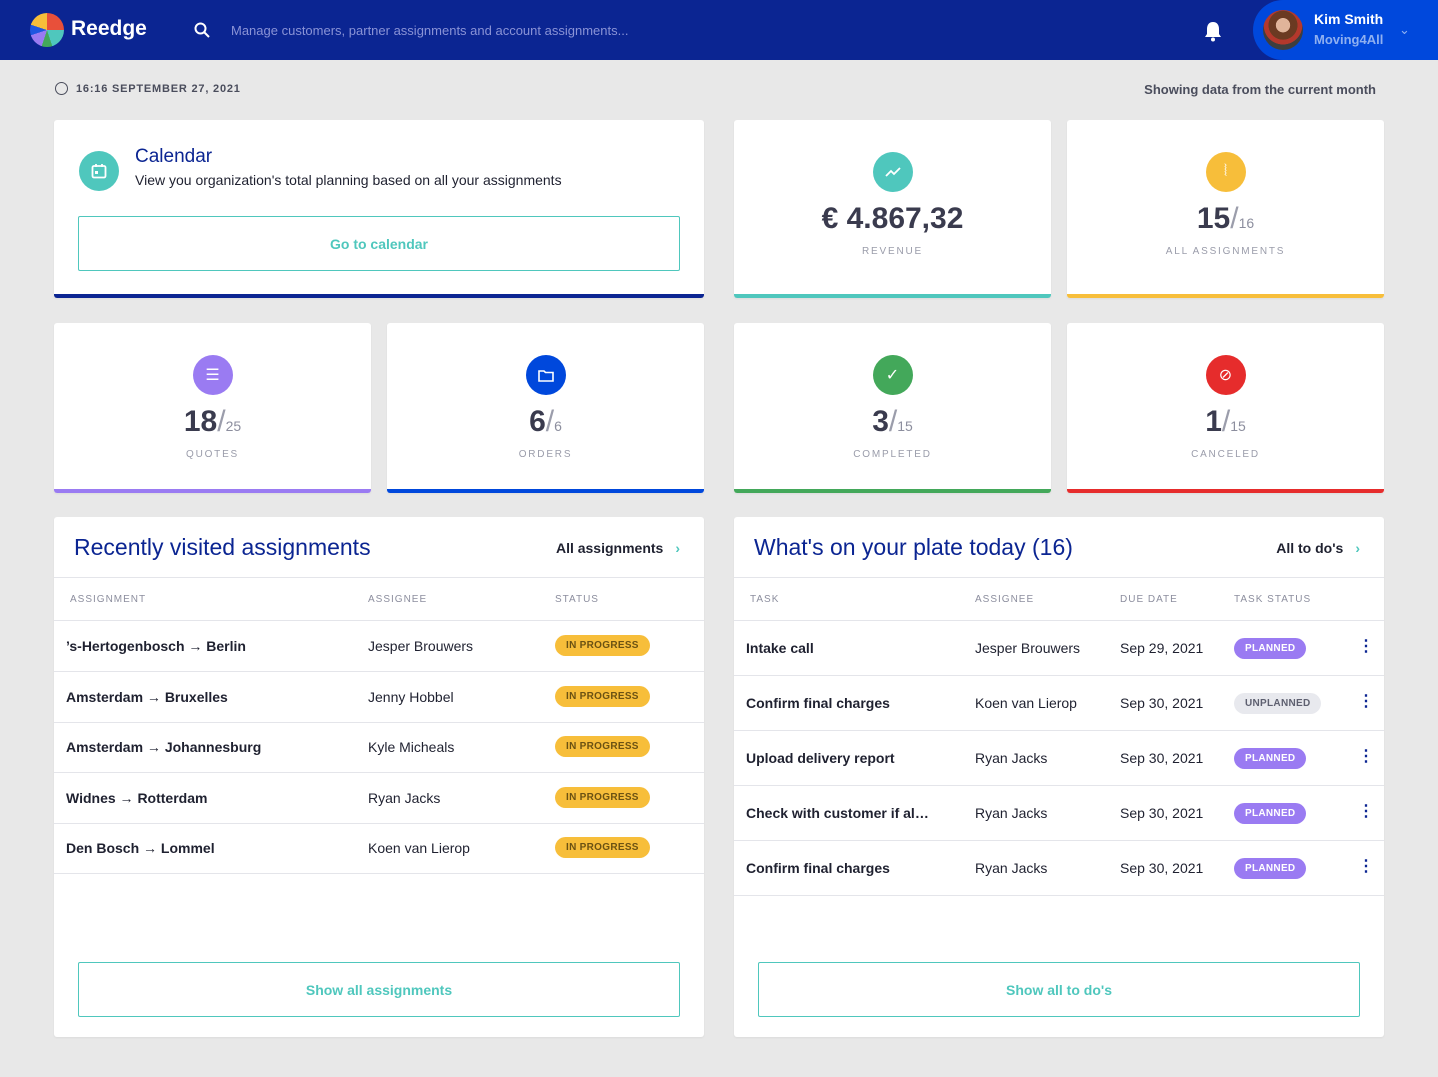  I want to click on assignment-route: ’s-Hertogenbosch → Berlin, so click(156, 646).